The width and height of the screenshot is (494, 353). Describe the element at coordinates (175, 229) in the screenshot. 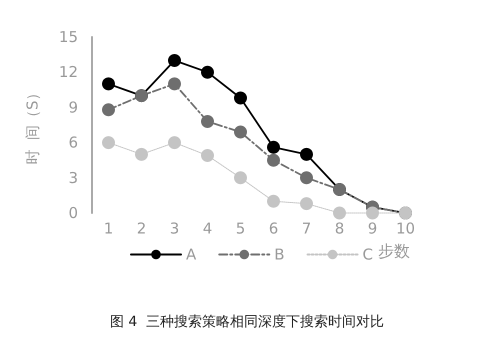

I see `x-tick-label: 3` at that location.